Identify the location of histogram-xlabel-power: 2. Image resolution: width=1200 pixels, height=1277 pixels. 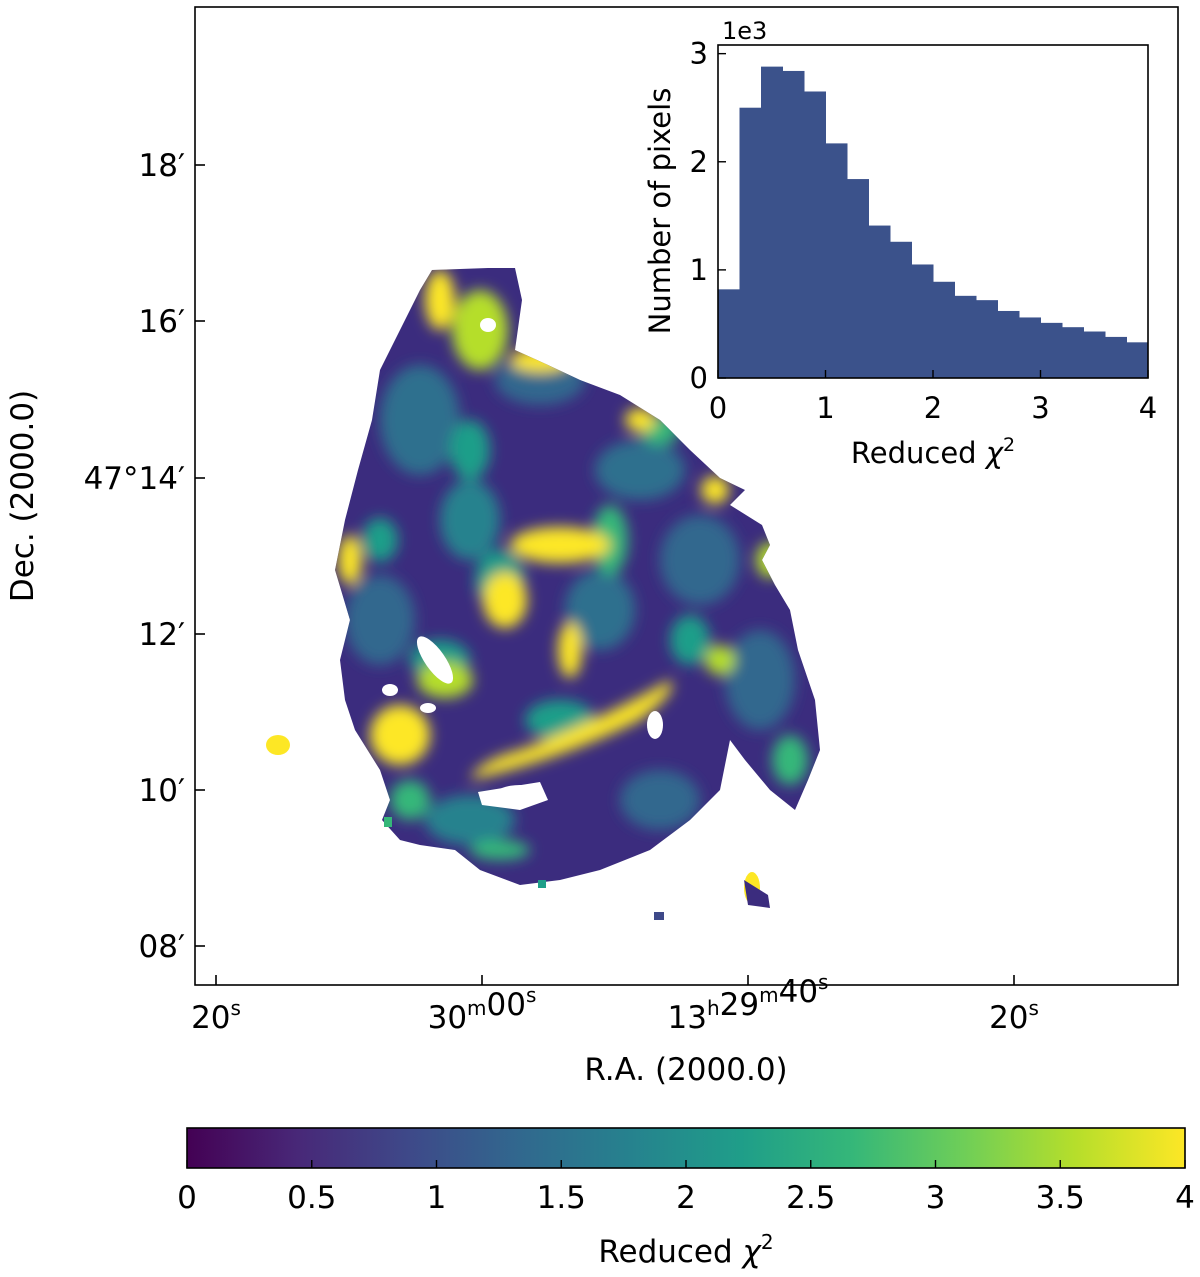
(1009, 445).